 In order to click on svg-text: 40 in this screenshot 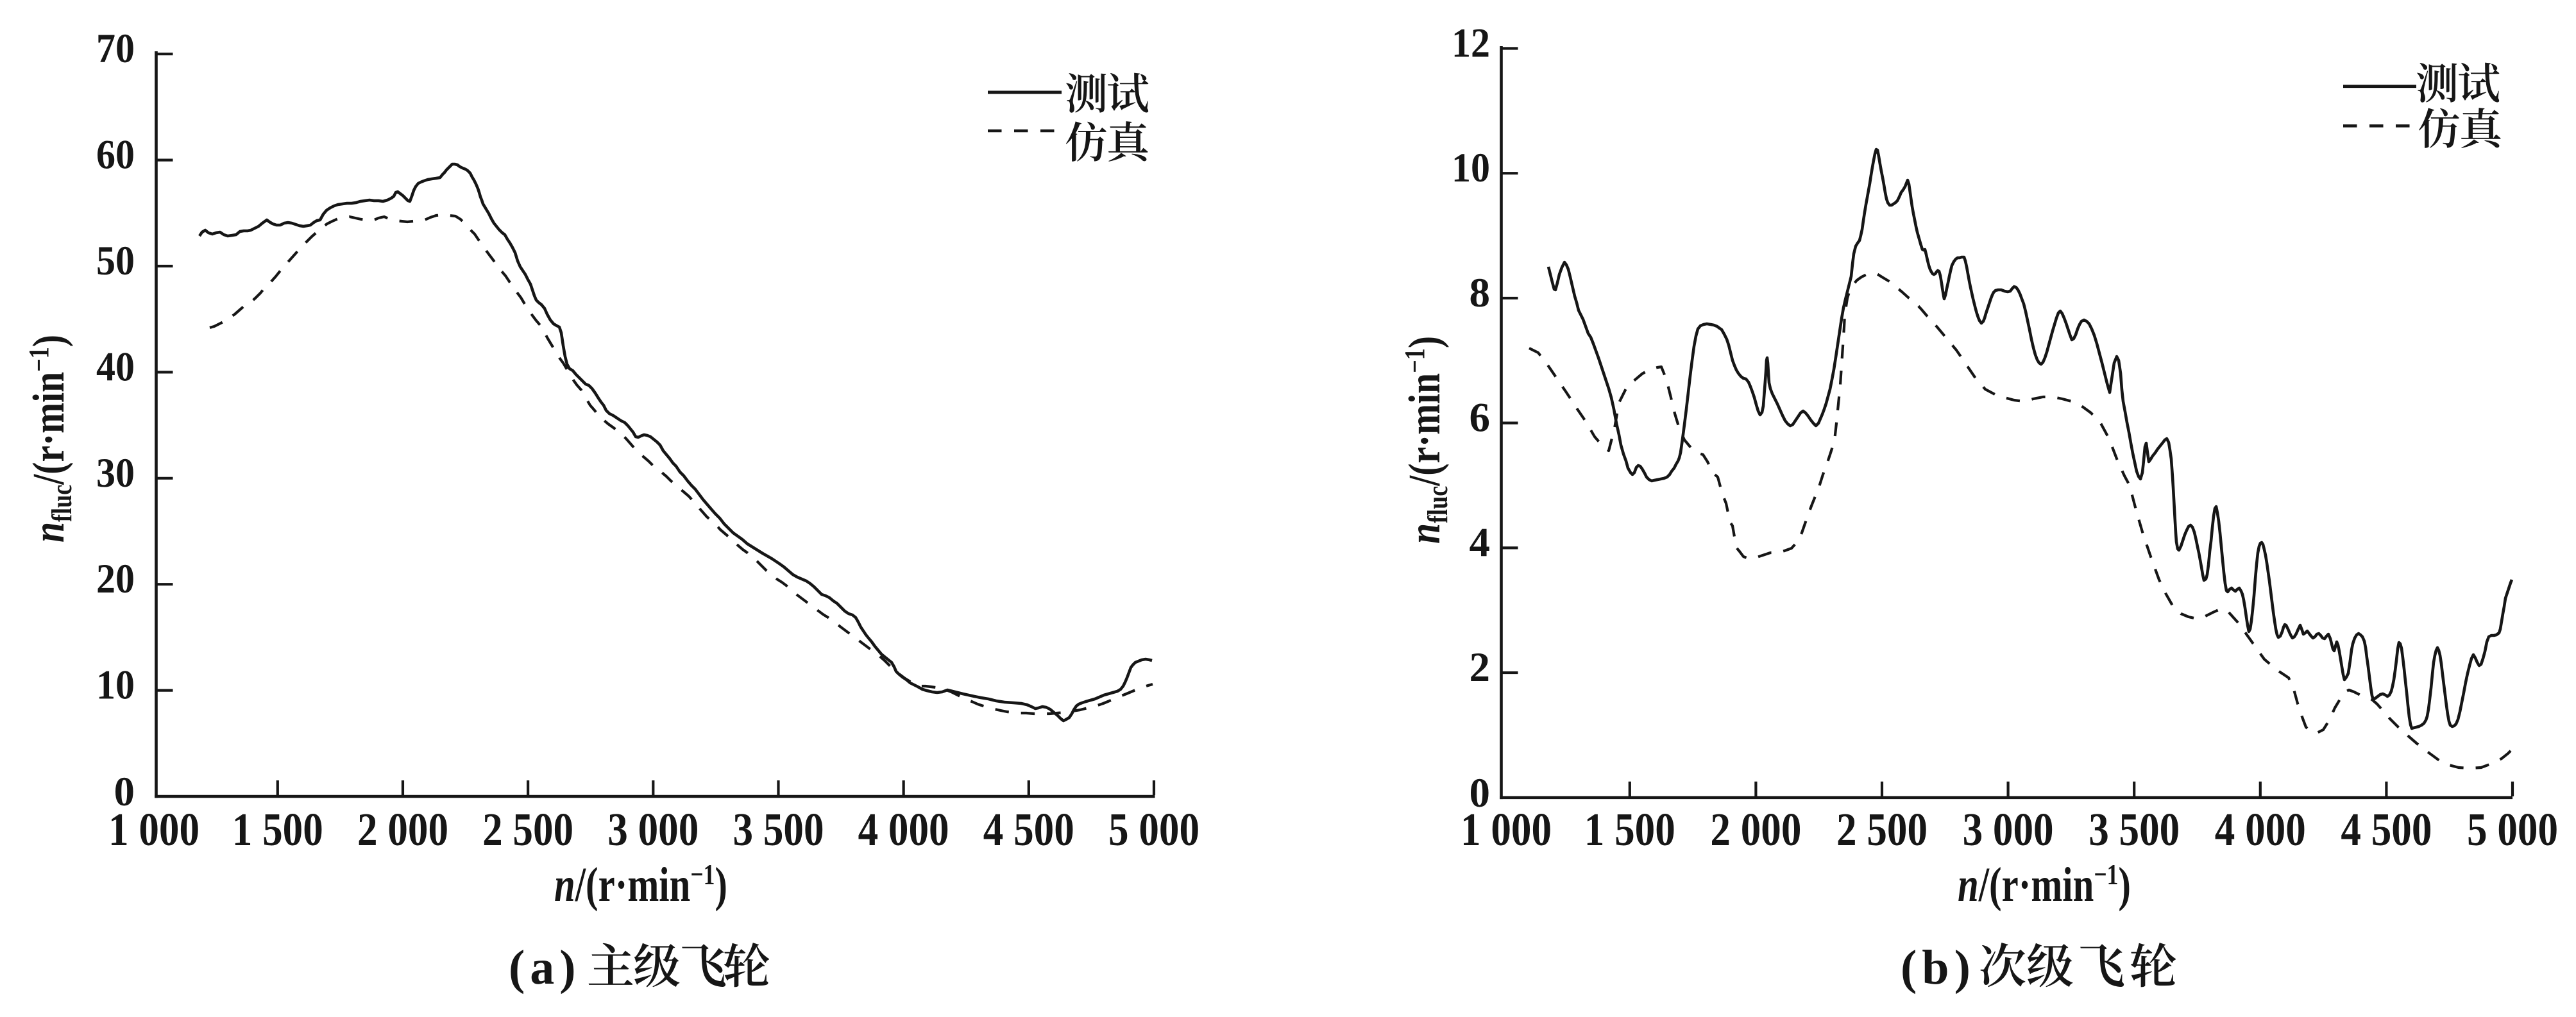, I will do `click(115, 367)`.